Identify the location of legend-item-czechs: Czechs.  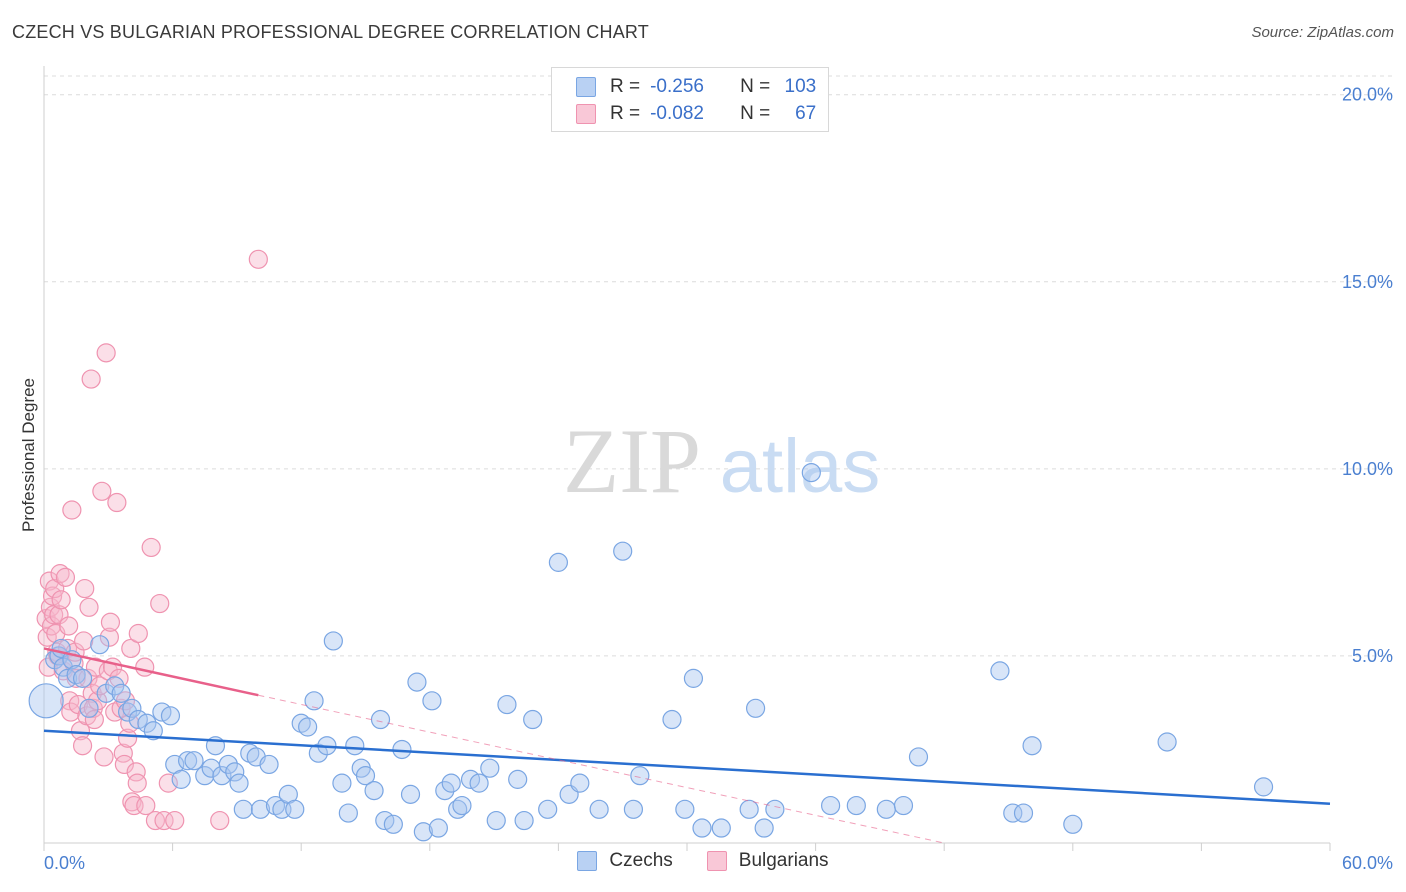
(625, 861).